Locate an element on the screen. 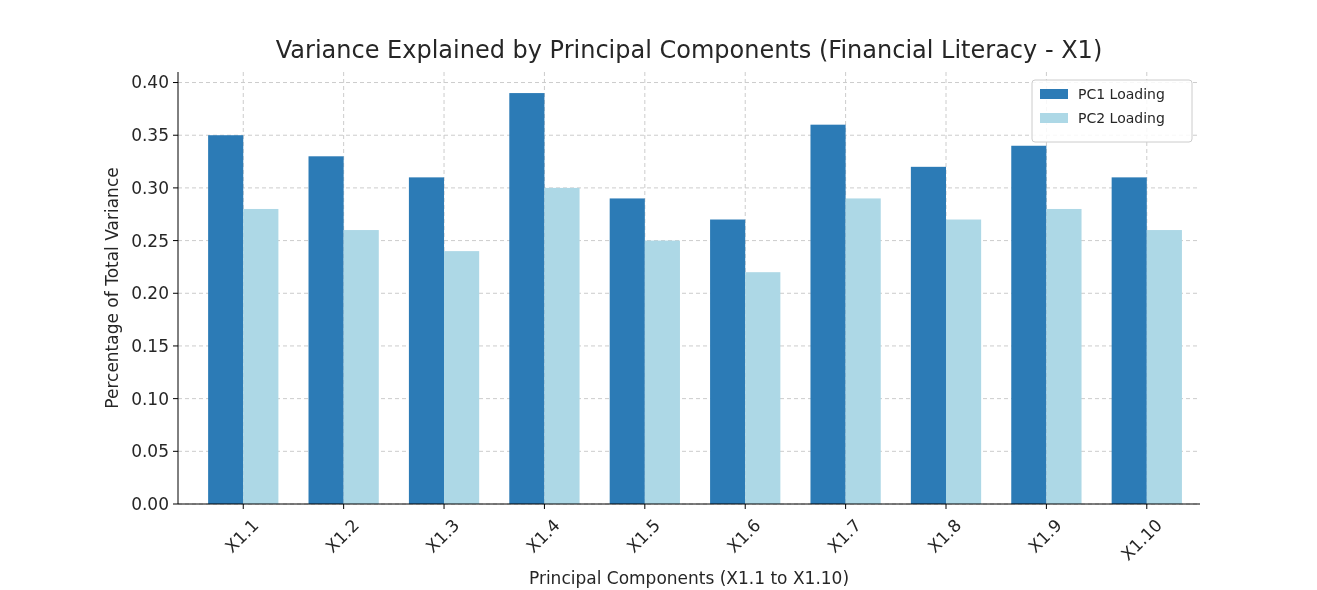  legend-label: PC2 Loading is located at coordinates (1121, 117).